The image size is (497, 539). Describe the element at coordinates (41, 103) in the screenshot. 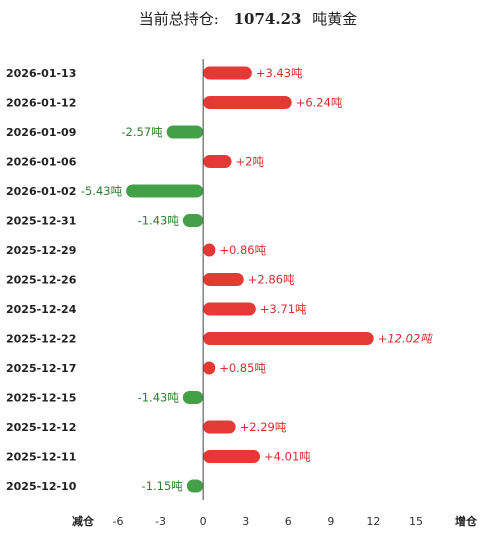

I see `category-label: 2026-01-12` at that location.